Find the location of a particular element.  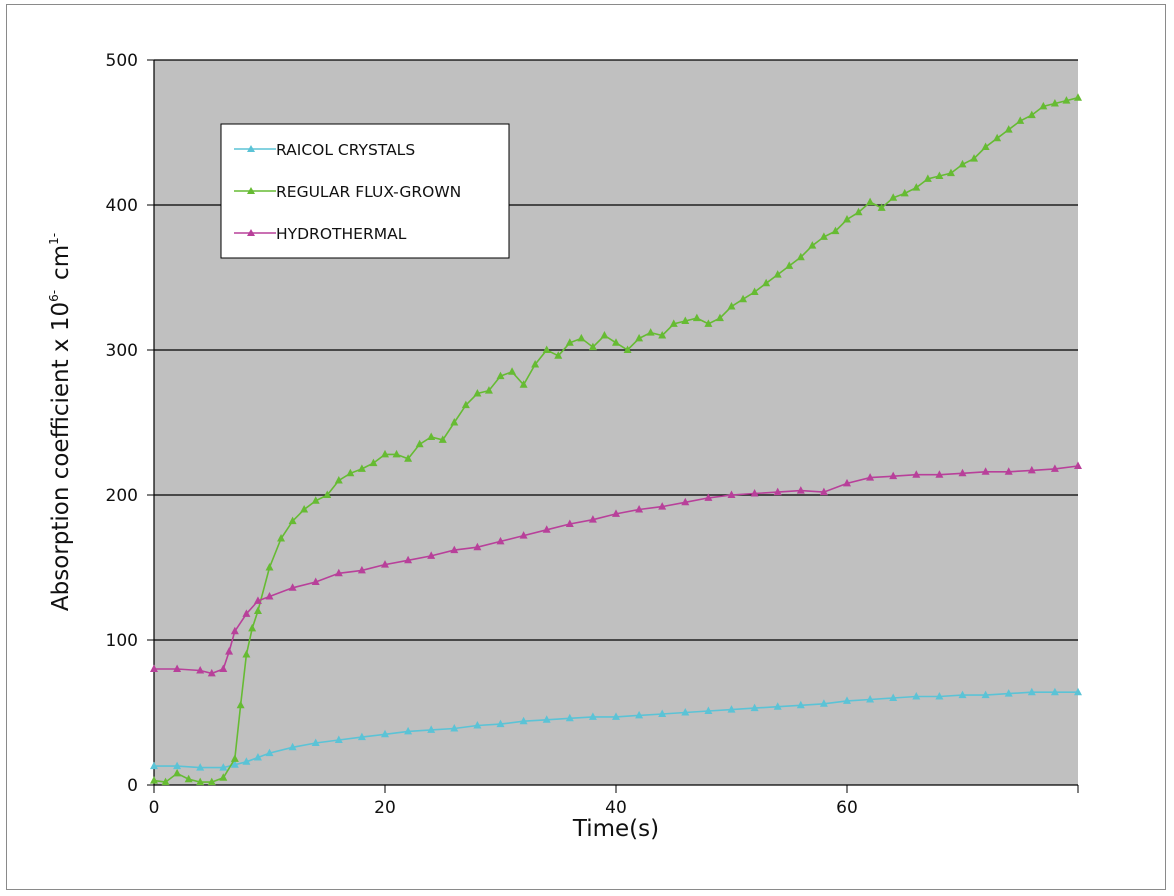

y-axis-title-main: Absorption coefficient x 10 is located at coordinates (61, 456).